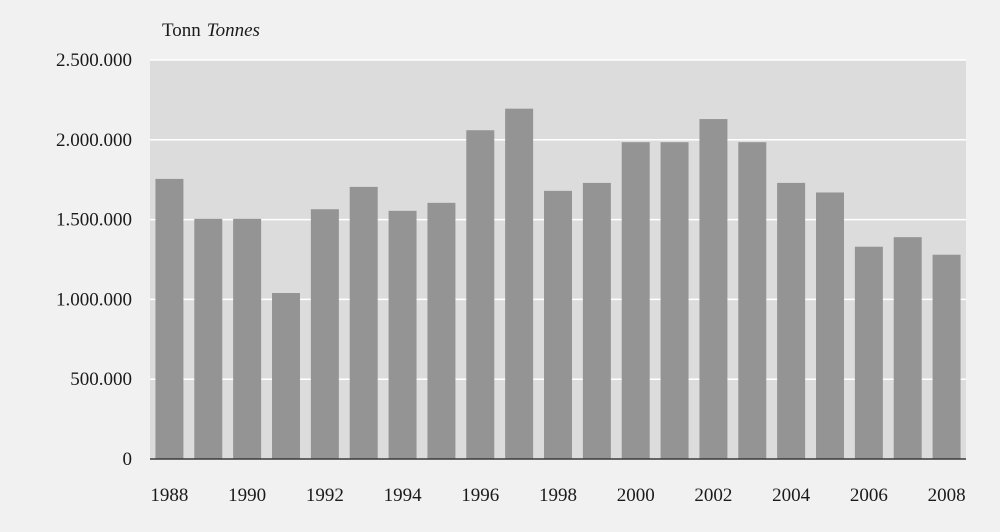  Describe the element at coordinates (233, 30) in the screenshot. I see `unit-label-en: Tonnes` at that location.